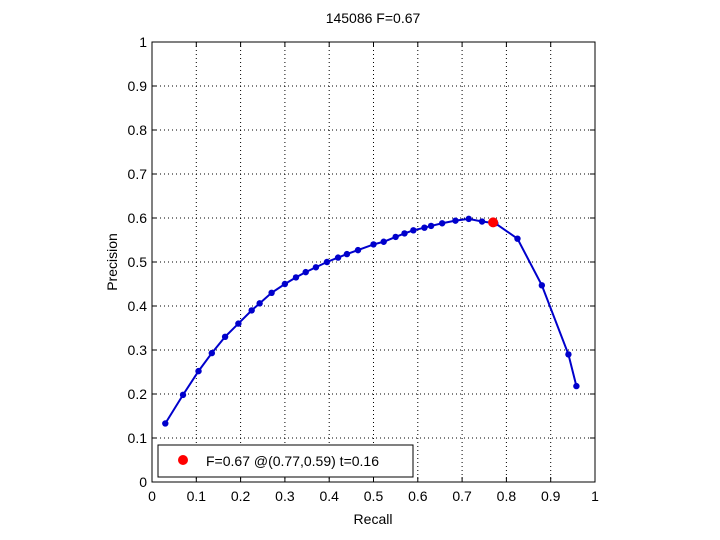 This screenshot has width=720, height=540. Describe the element at coordinates (138, 262) in the screenshot. I see `y-tick-label: 0.5` at that location.